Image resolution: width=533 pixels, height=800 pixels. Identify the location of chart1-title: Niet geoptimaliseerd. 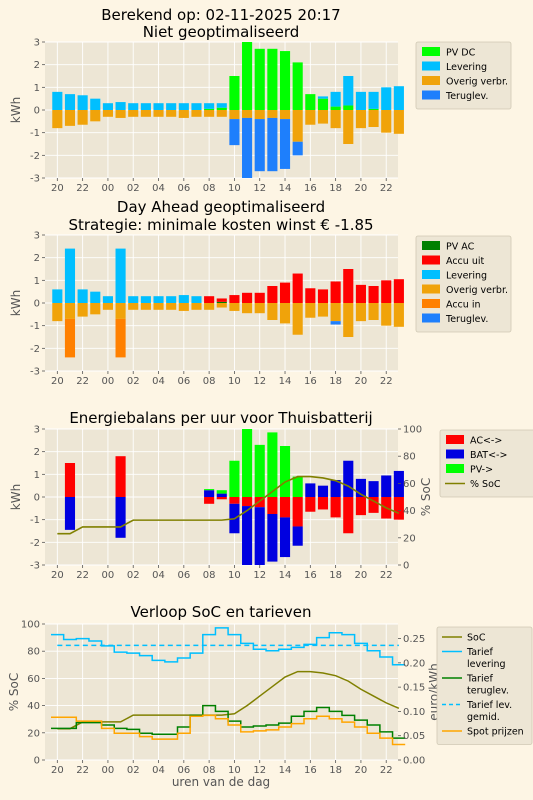
(221, 32).